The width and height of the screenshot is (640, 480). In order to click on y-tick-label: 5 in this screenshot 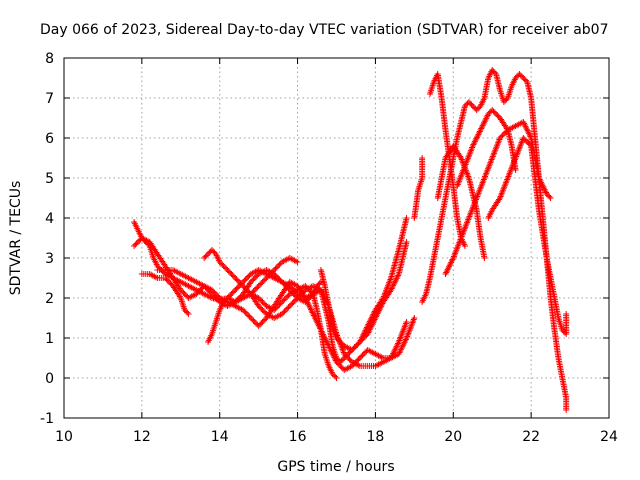, I will do `click(49, 179)`.